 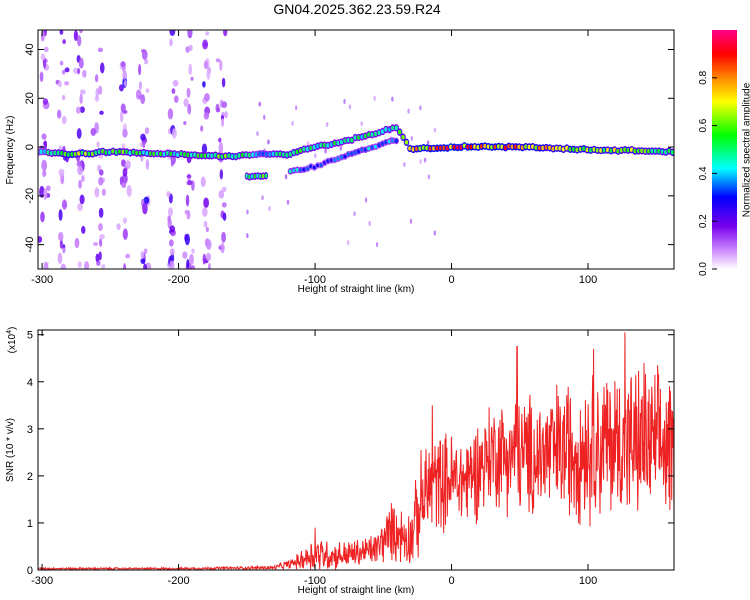 I want to click on y-tick-label: 1, so click(x=30, y=524).